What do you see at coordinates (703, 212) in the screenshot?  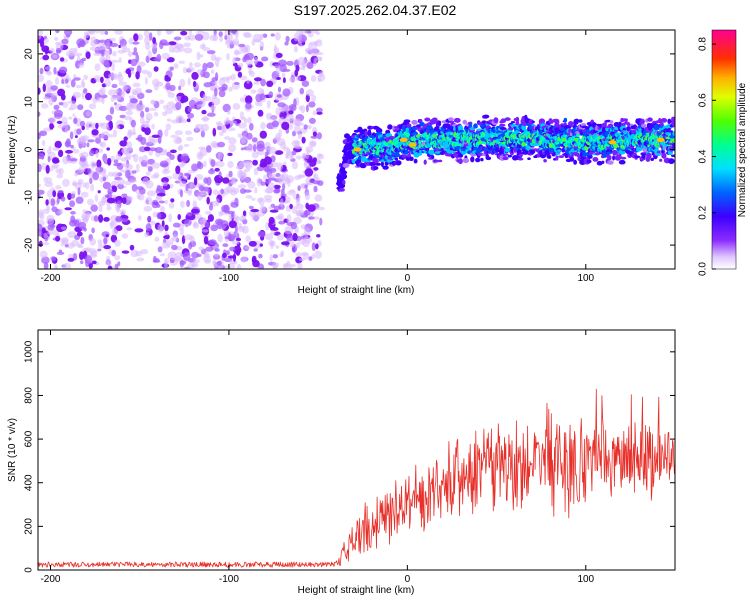 I see `colorbar-tick-label: 0.2` at bounding box center [703, 212].